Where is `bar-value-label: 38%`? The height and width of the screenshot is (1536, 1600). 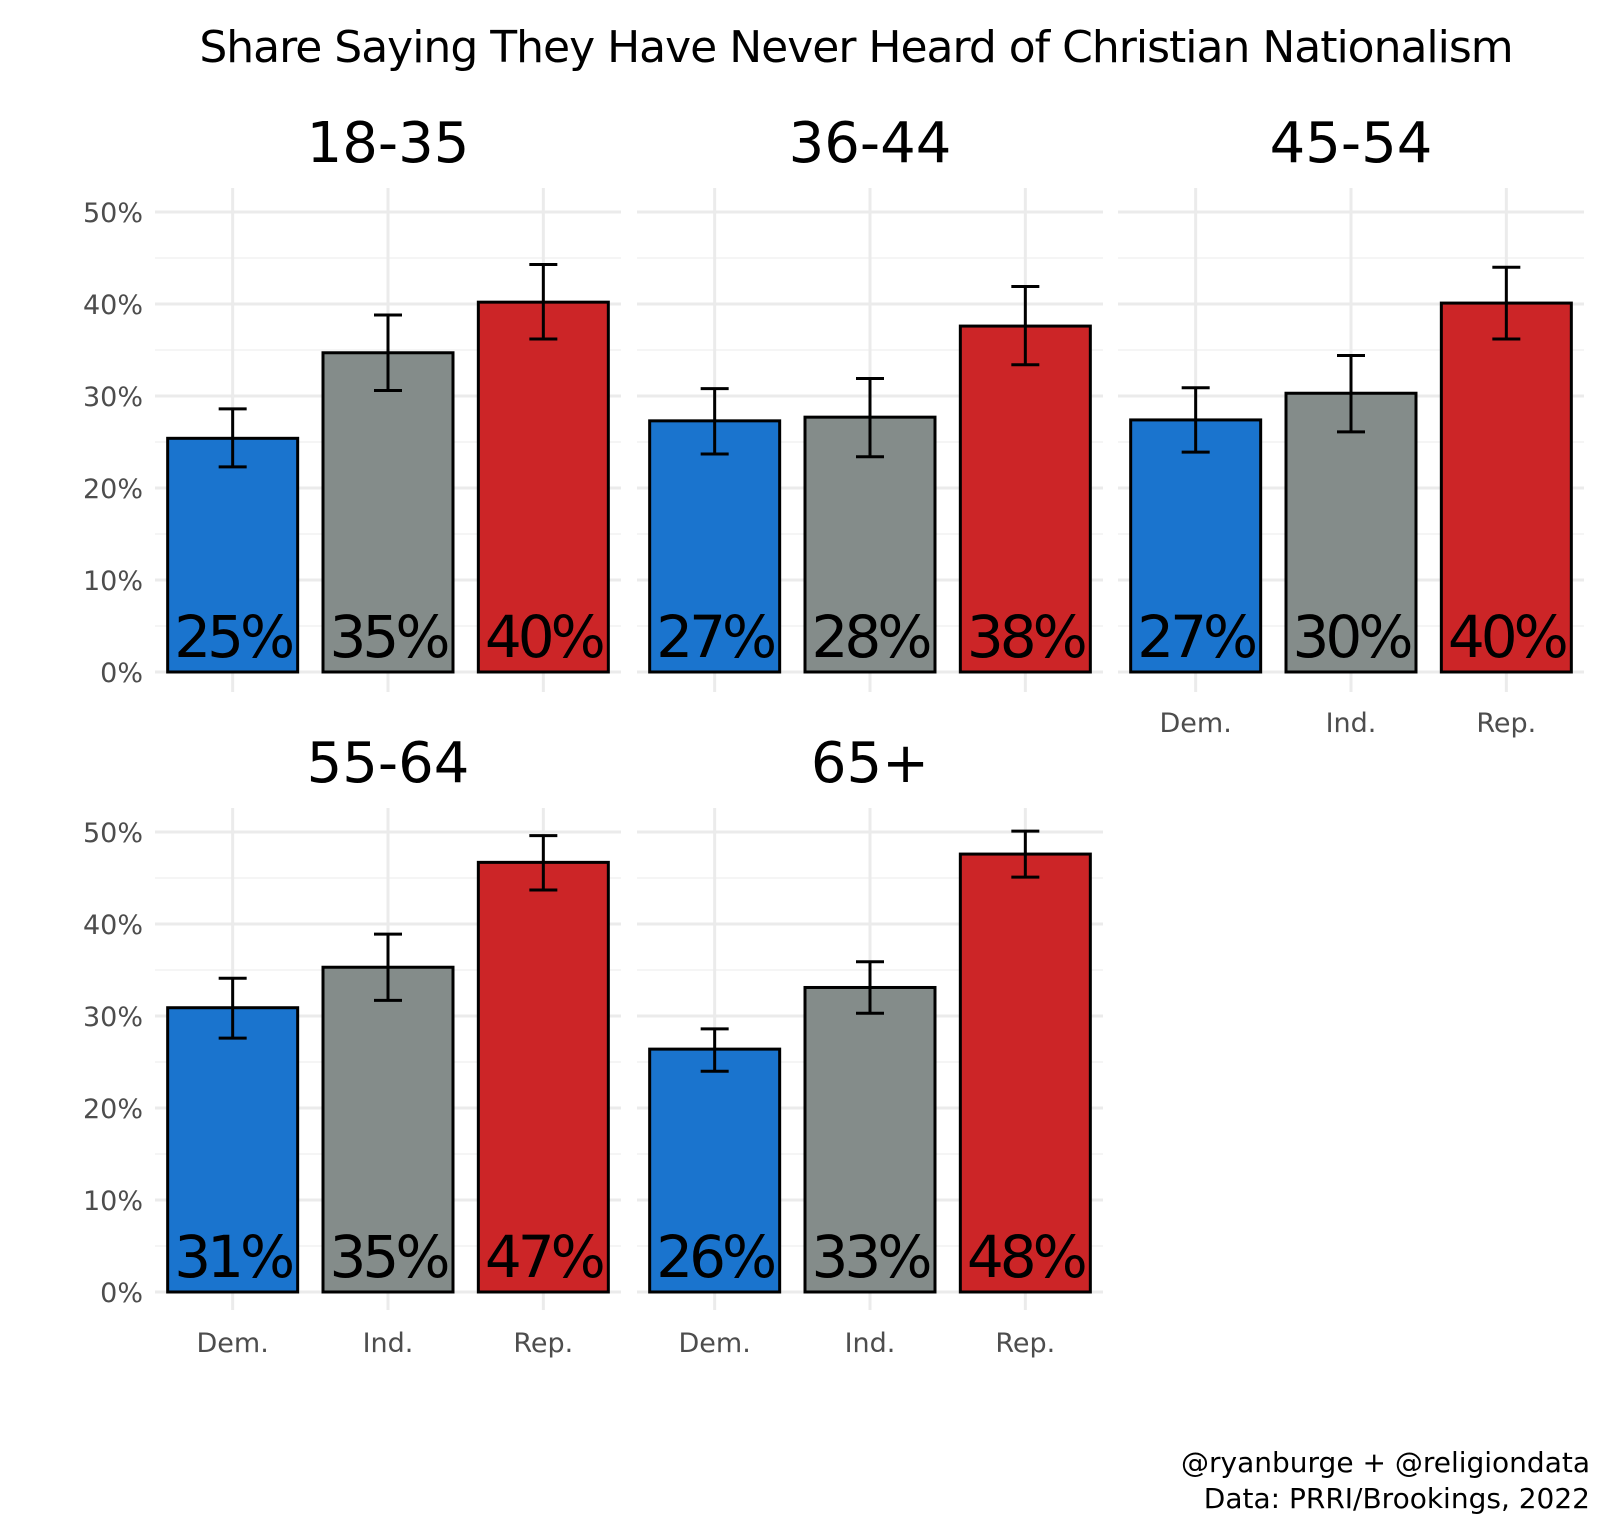
bar-value-label: 38% is located at coordinates (1026, 637).